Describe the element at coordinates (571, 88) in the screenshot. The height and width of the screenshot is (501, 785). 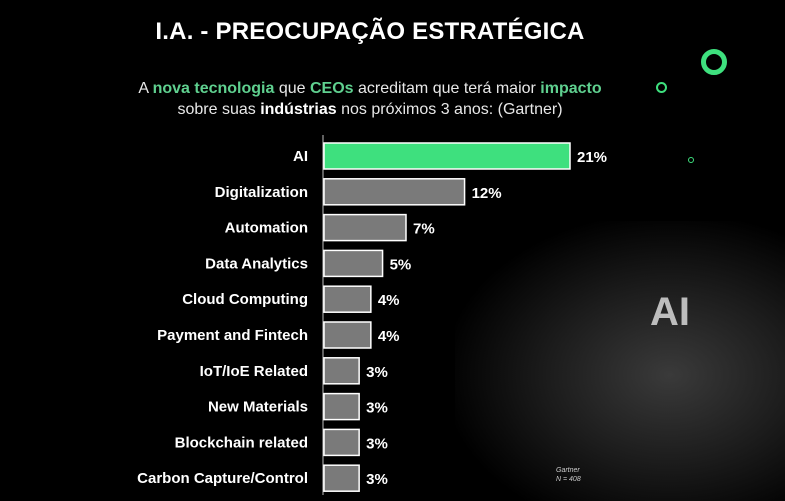
I see `subtitle-highlight: impacto` at that location.